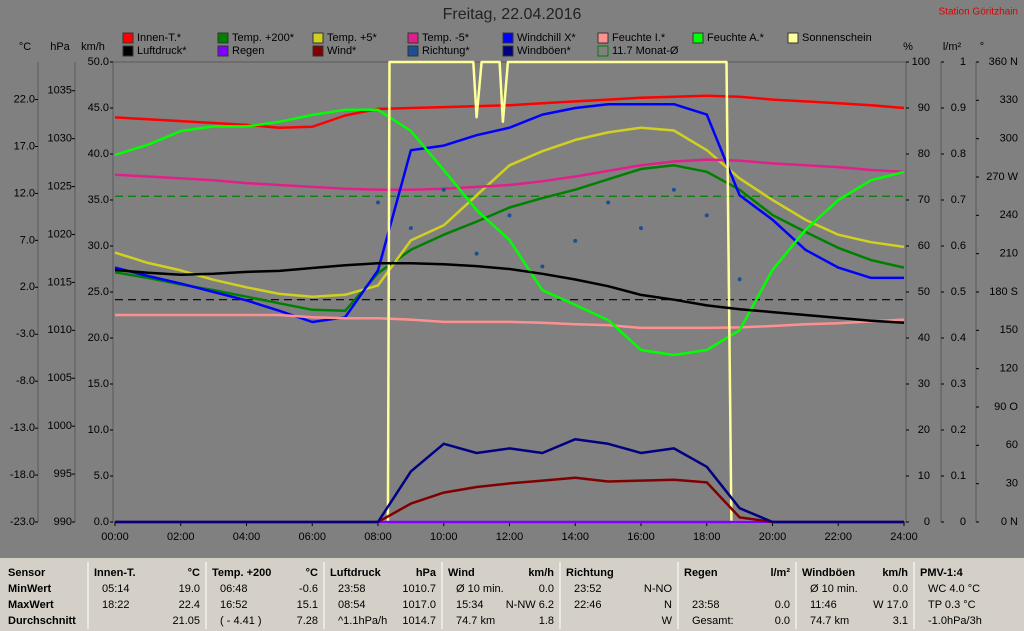 This screenshot has height=631, width=1024. What do you see at coordinates (352, 605) in the screenshot?
I see `stats-cell: 08:54` at bounding box center [352, 605].